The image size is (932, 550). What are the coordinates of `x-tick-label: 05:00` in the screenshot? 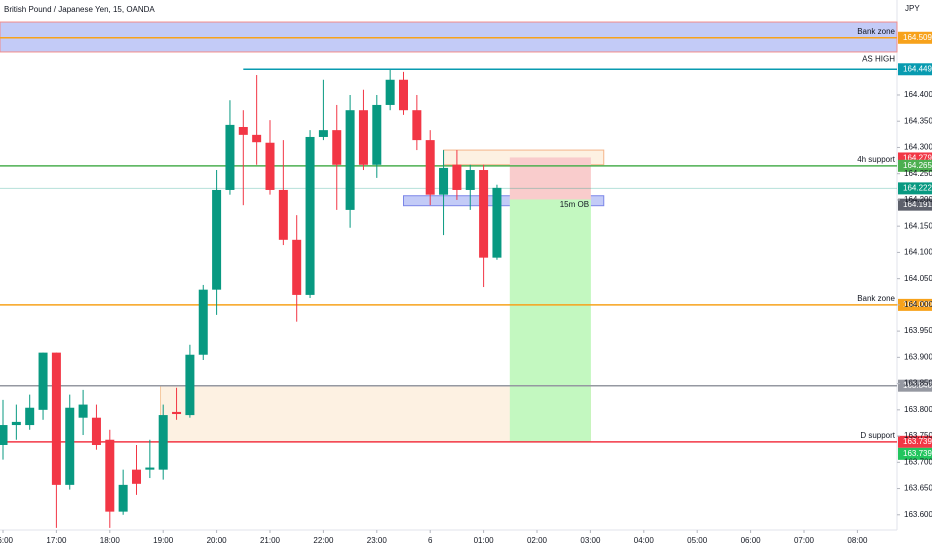 It's located at (697, 540).